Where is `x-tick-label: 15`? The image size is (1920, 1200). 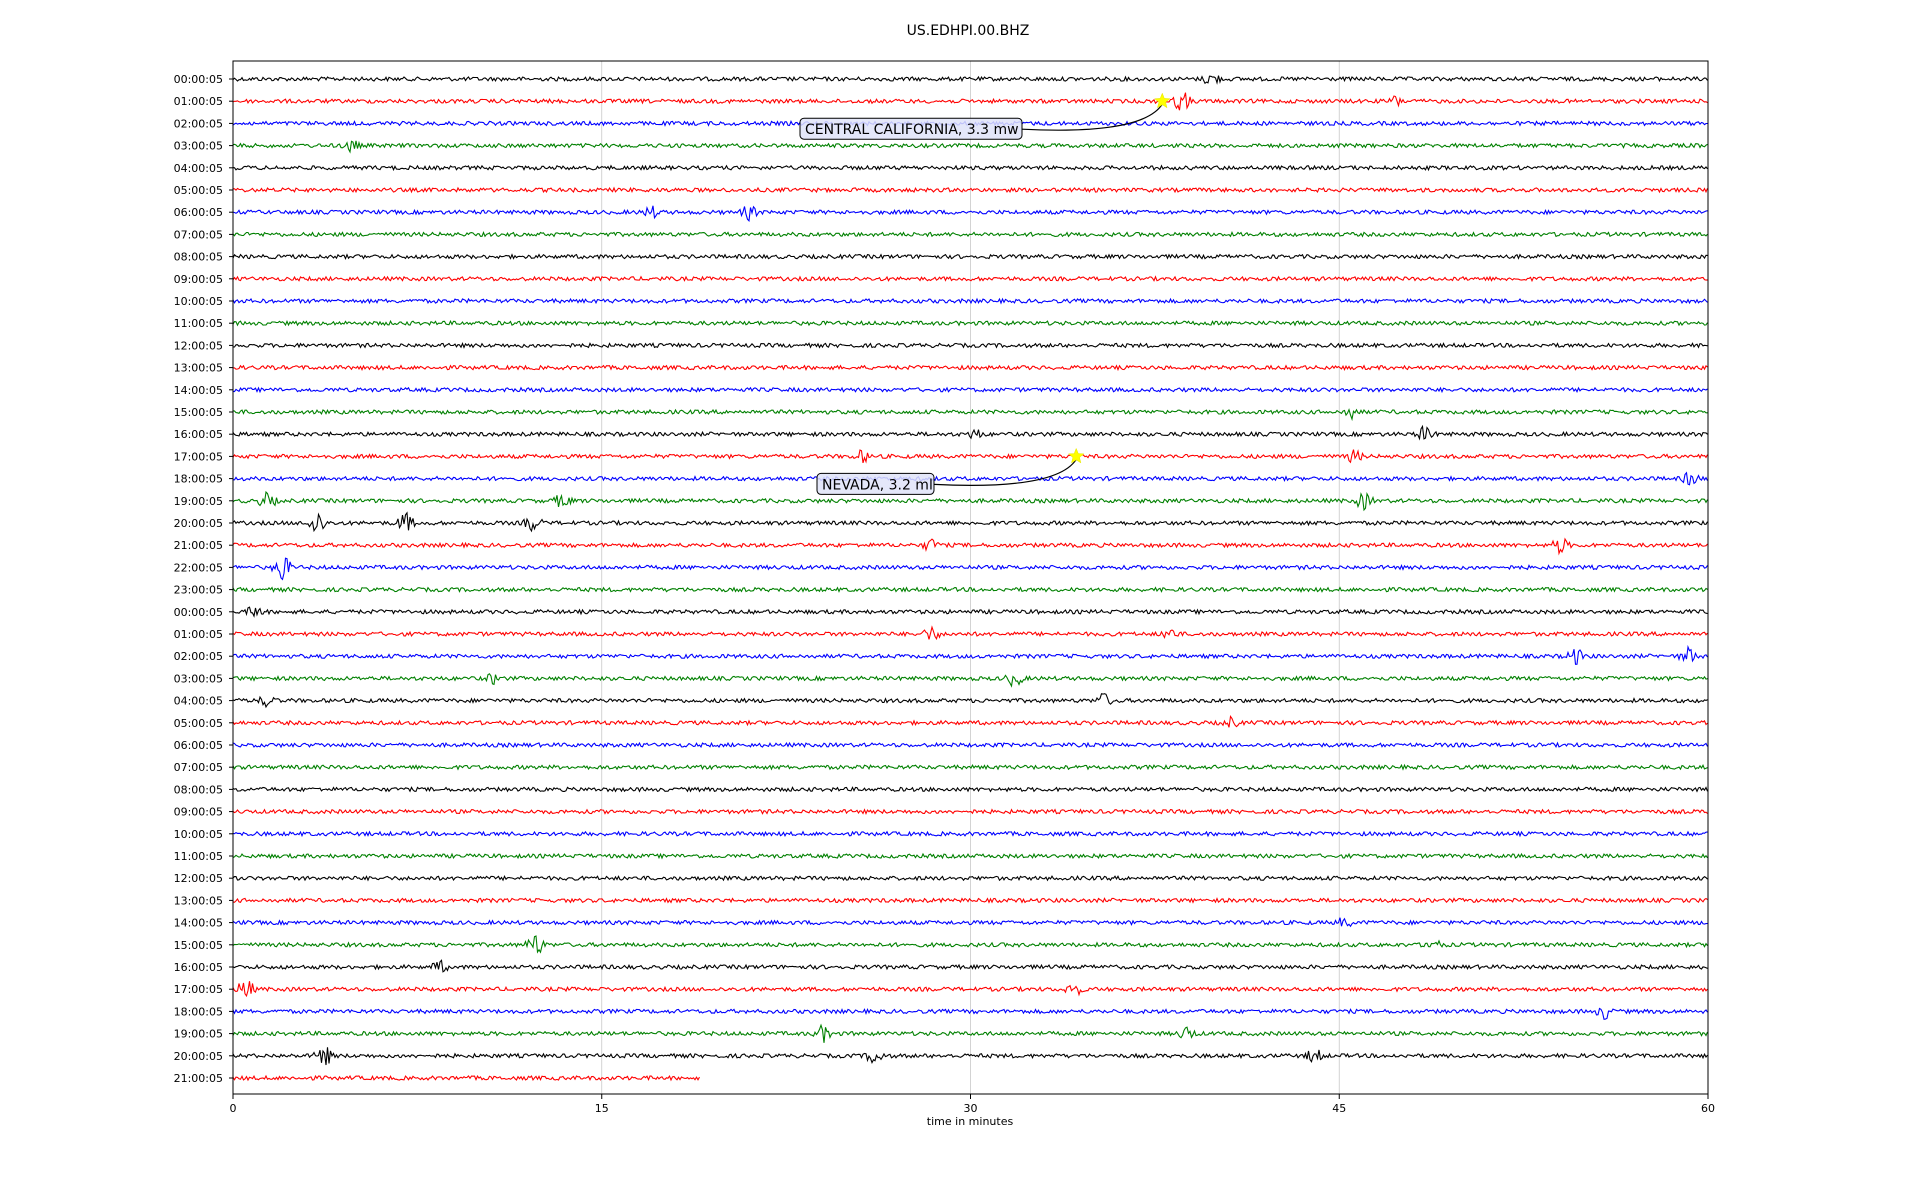
x-tick-label: 15 is located at coordinates (602, 1108).